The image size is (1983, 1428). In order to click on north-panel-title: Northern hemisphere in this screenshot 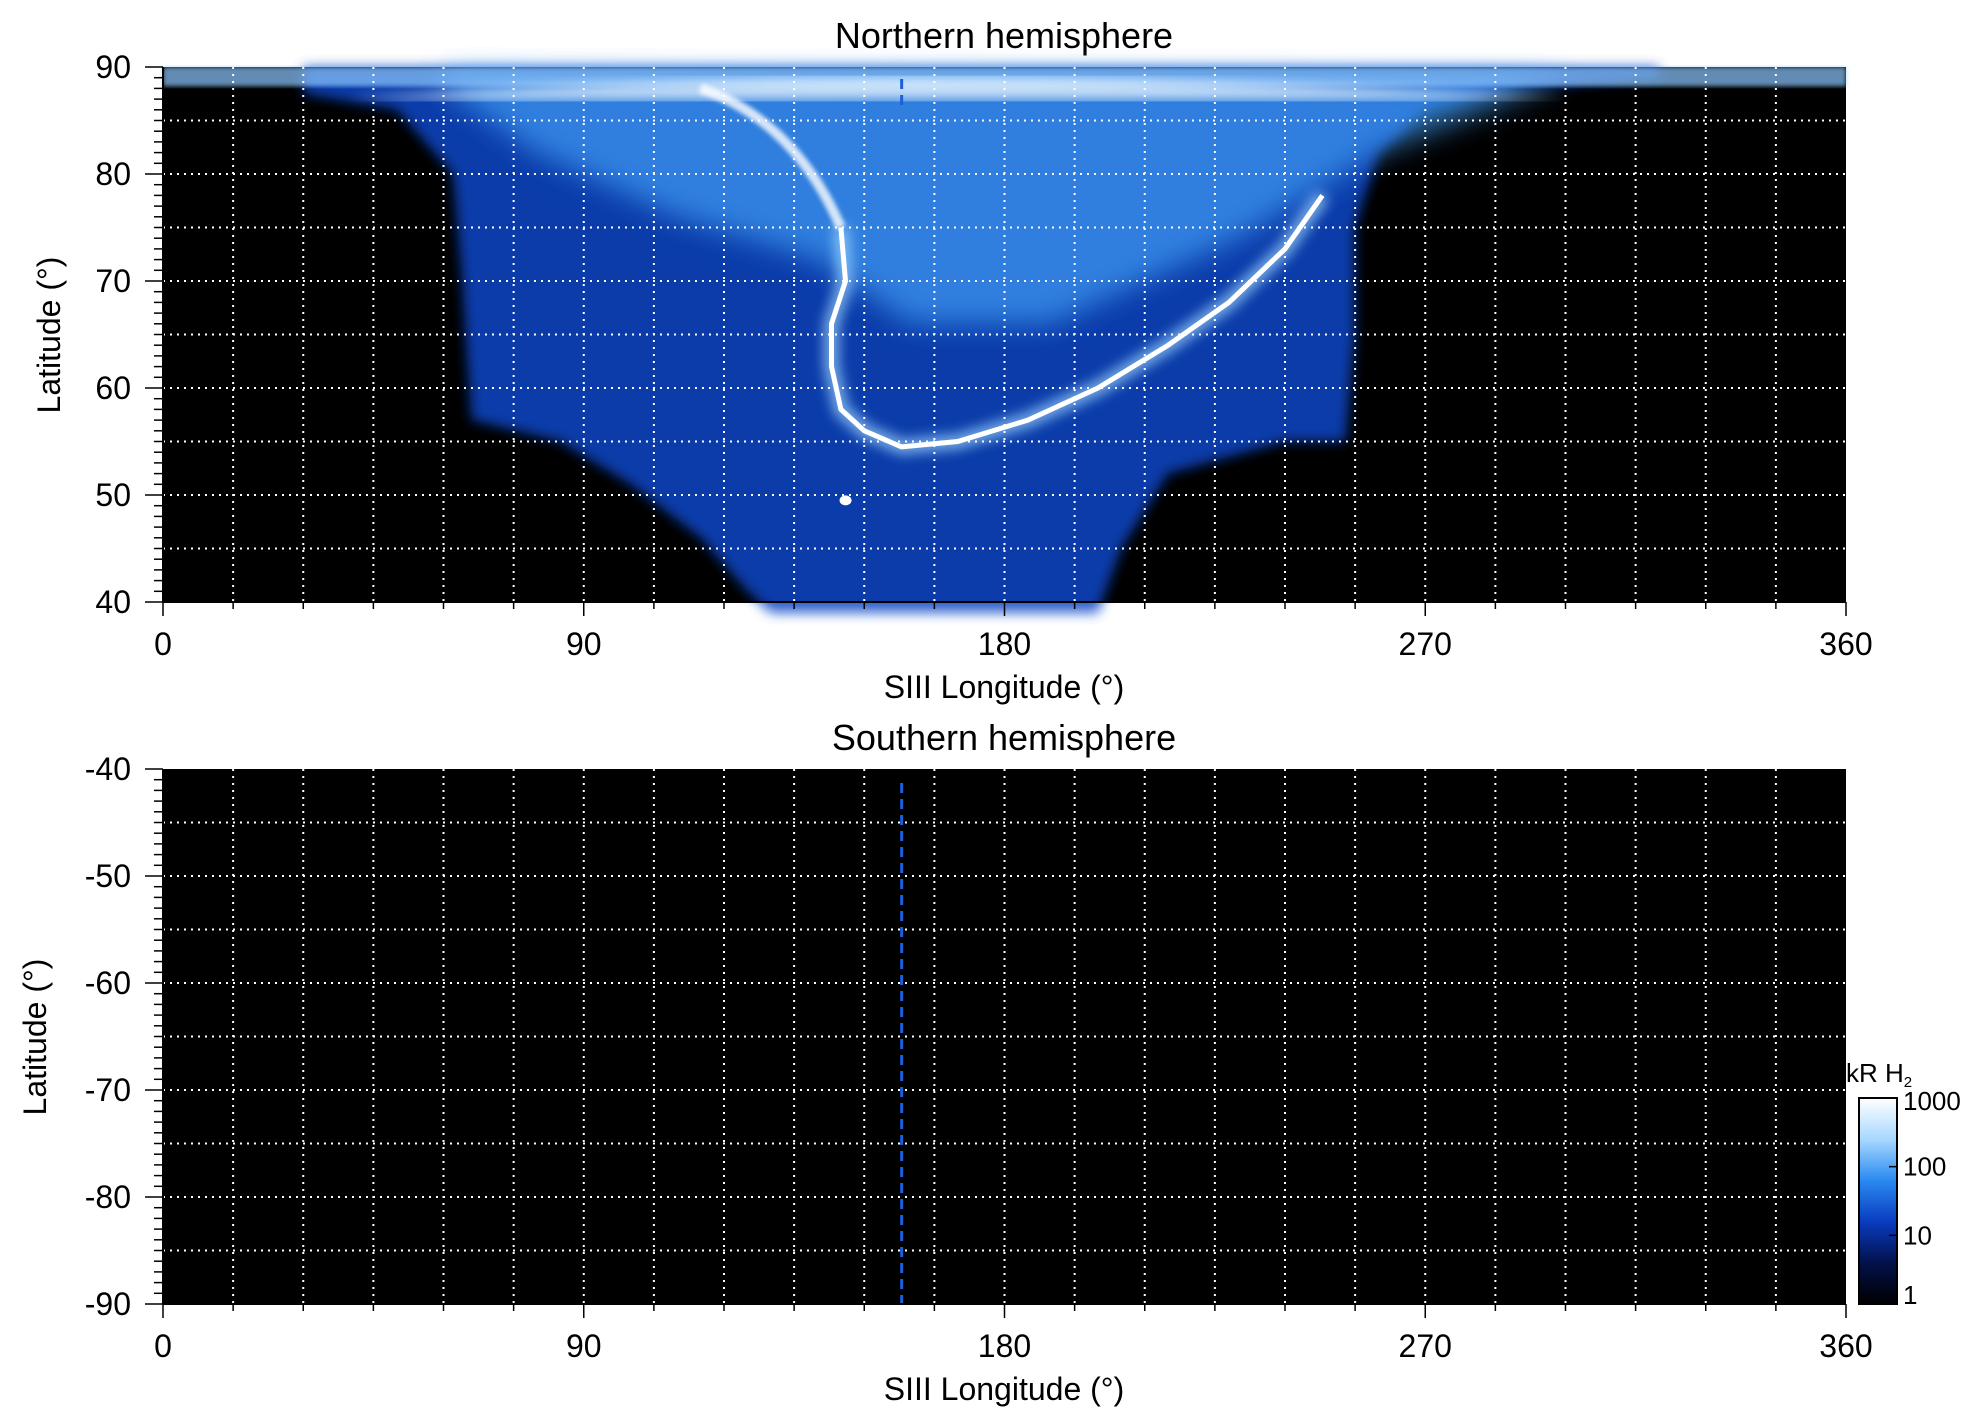, I will do `click(1004, 35)`.